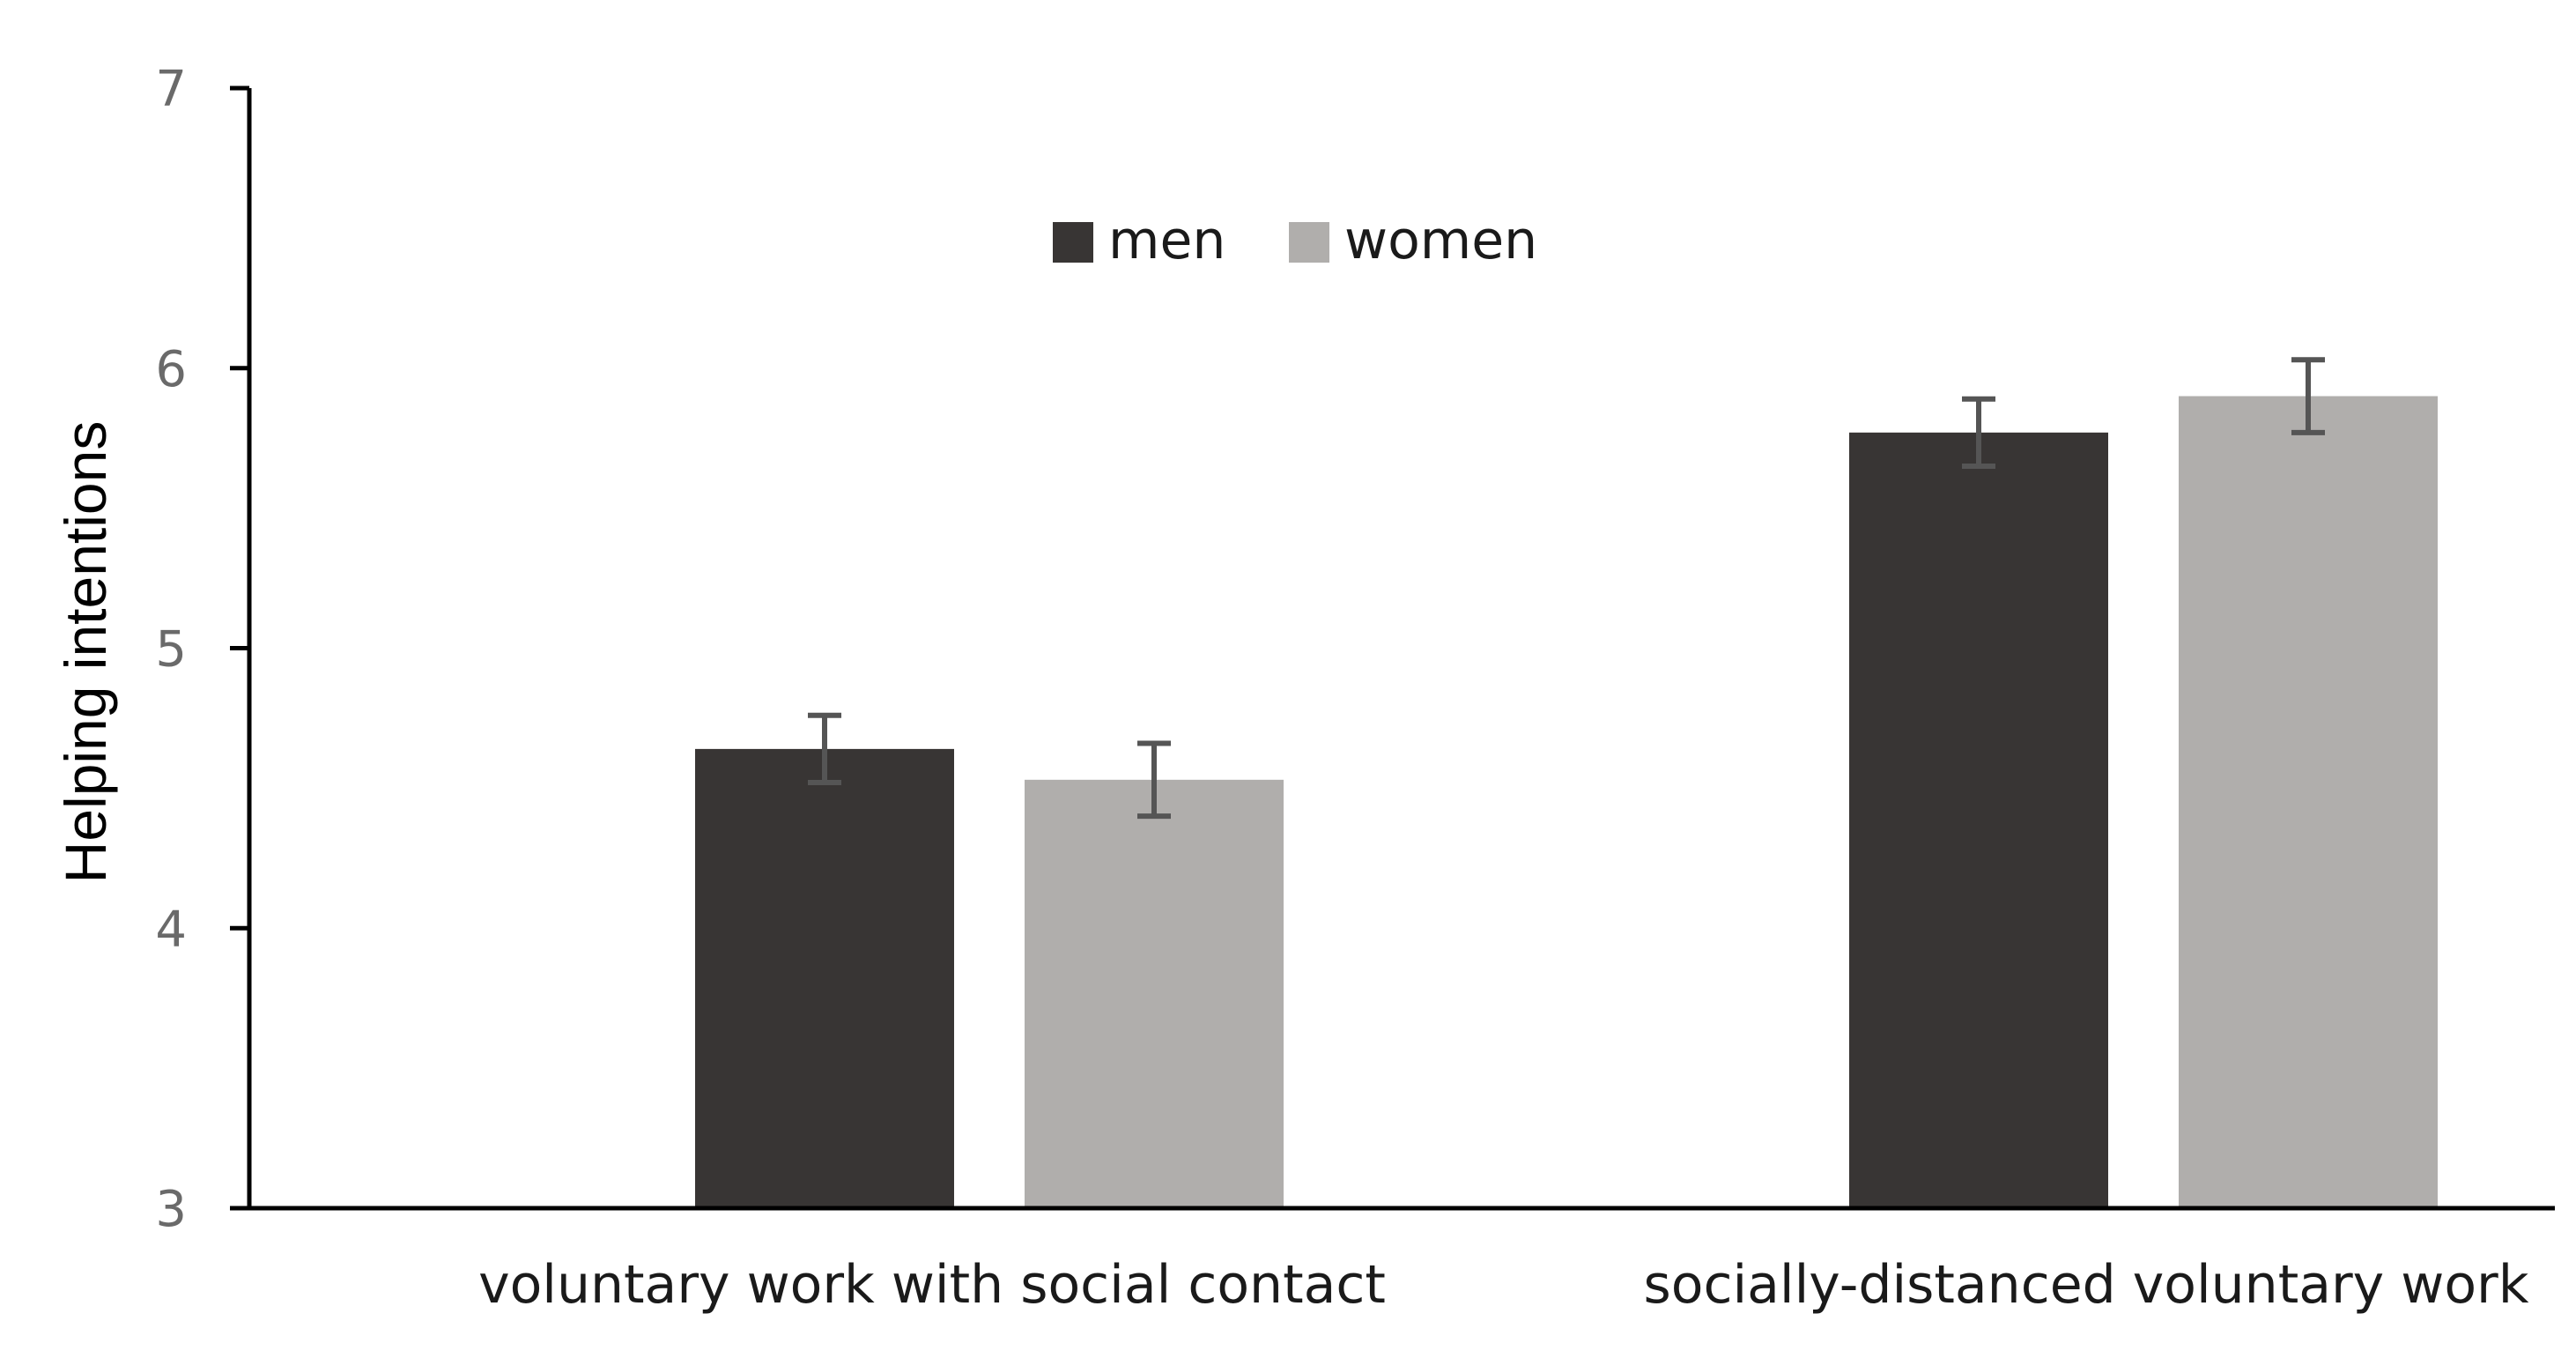 This screenshot has height=1358, width=2576. What do you see at coordinates (1440, 240) in the screenshot?
I see `legend-label-women: women` at bounding box center [1440, 240].